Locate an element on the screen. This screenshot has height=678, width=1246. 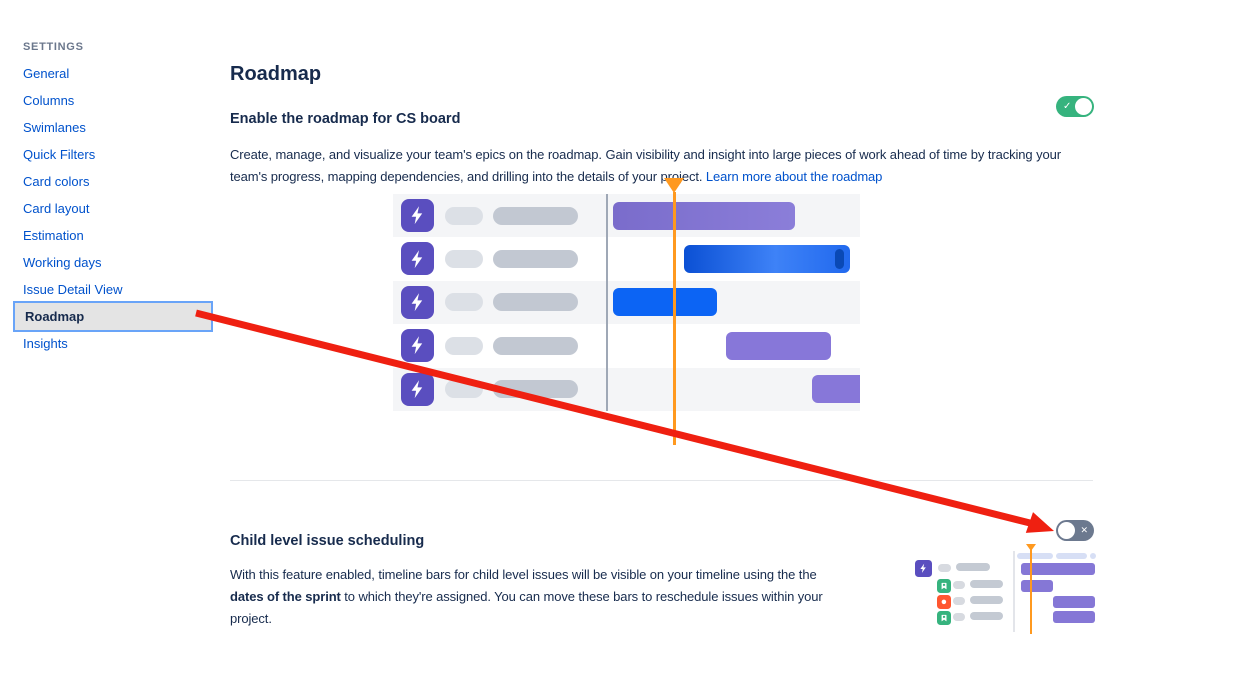
roadmap-illustration is located at coordinates (626, 311).